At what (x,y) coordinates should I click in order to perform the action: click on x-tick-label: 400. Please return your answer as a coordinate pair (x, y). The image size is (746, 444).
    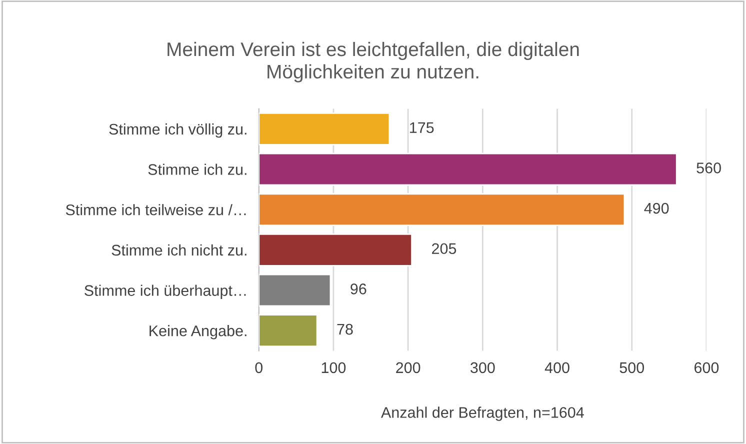
    Looking at the image, I should click on (557, 368).